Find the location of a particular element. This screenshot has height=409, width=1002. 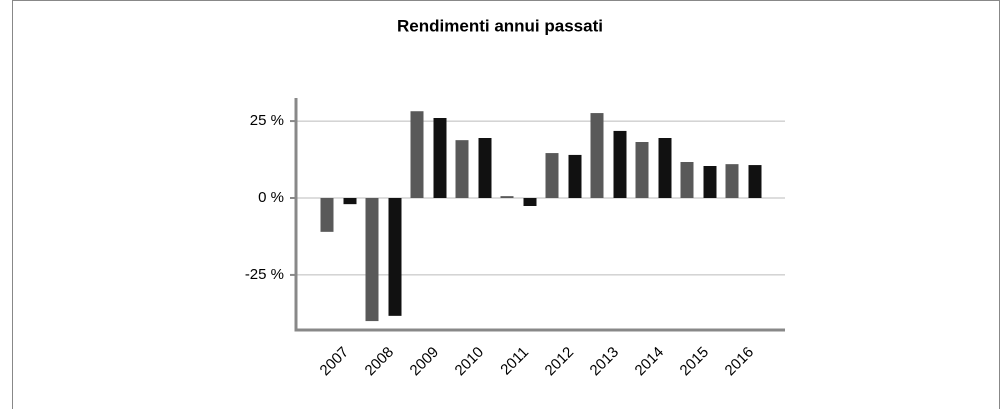

y-tick-label: 0 % is located at coordinates (271, 197).